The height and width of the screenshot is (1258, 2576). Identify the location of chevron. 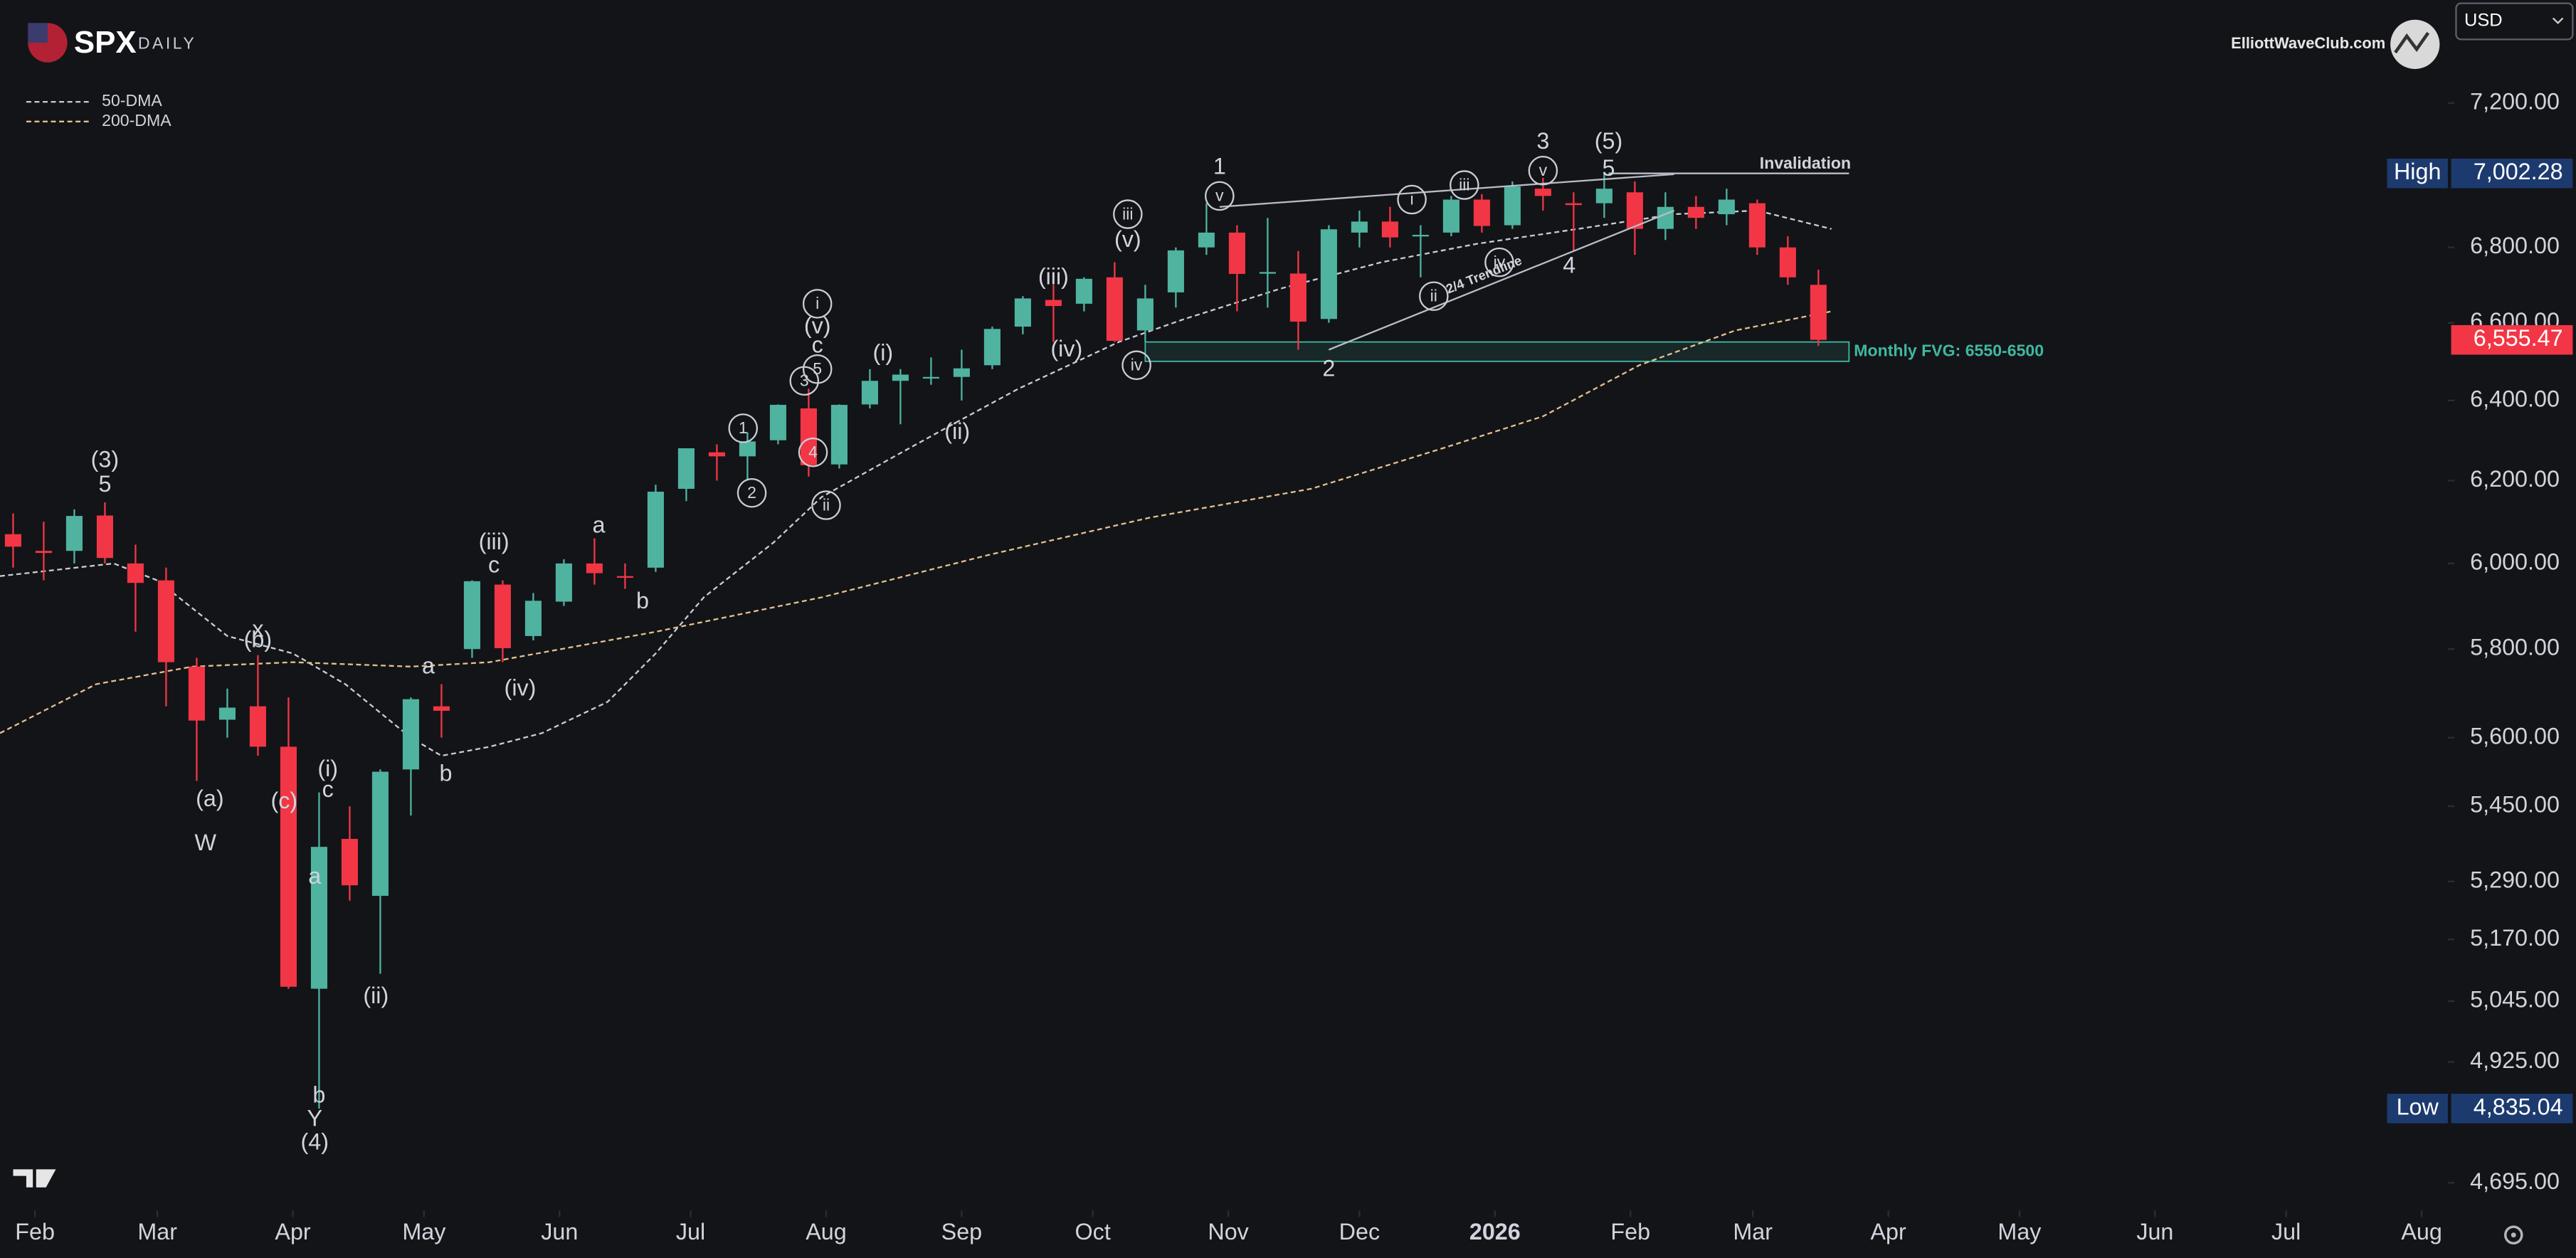
(2558, 21).